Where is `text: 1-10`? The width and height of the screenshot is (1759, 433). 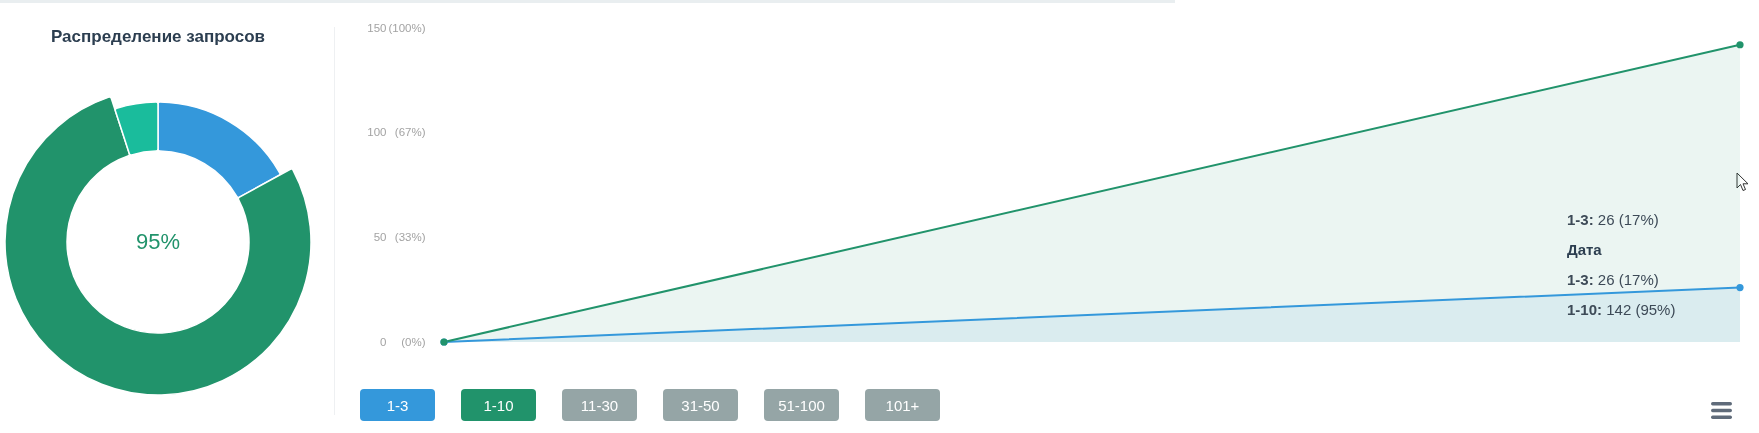
text: 1-10 is located at coordinates (498, 405).